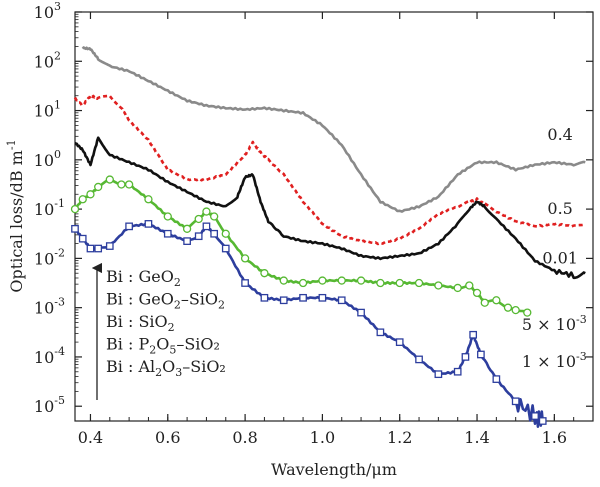  Describe the element at coordinates (559, 208) in the screenshot. I see `series-value-label-2: 0.5` at that location.